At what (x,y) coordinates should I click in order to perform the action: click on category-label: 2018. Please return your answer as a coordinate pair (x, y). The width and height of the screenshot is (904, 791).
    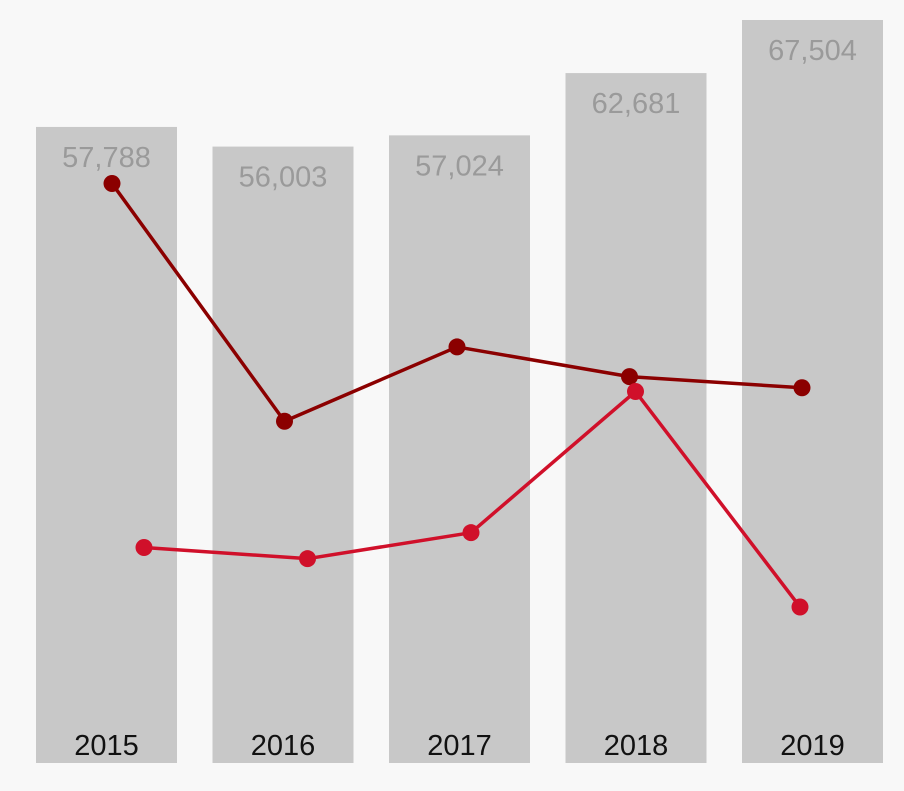
    Looking at the image, I should click on (636, 746).